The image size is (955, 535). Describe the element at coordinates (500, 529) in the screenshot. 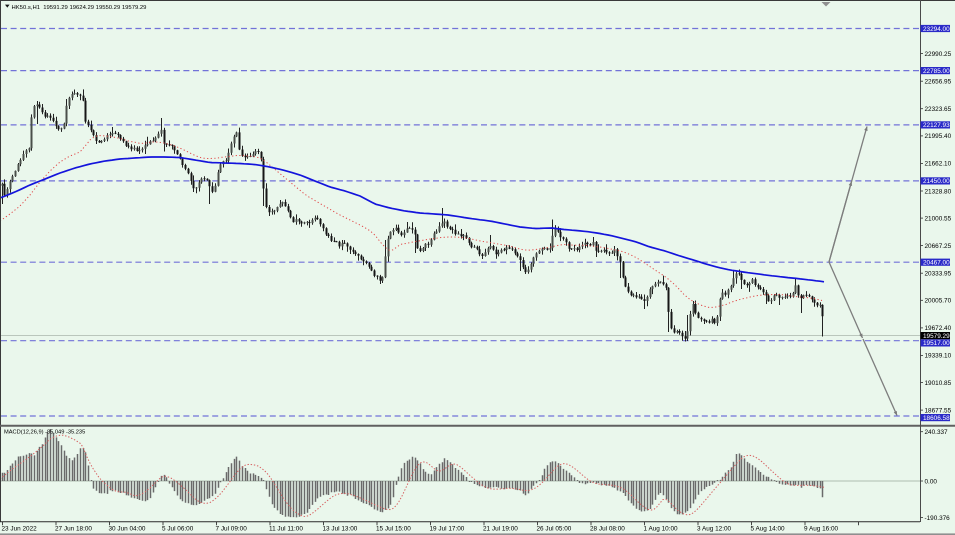

I see `svg-text: 21 Jul 19:00` at that location.